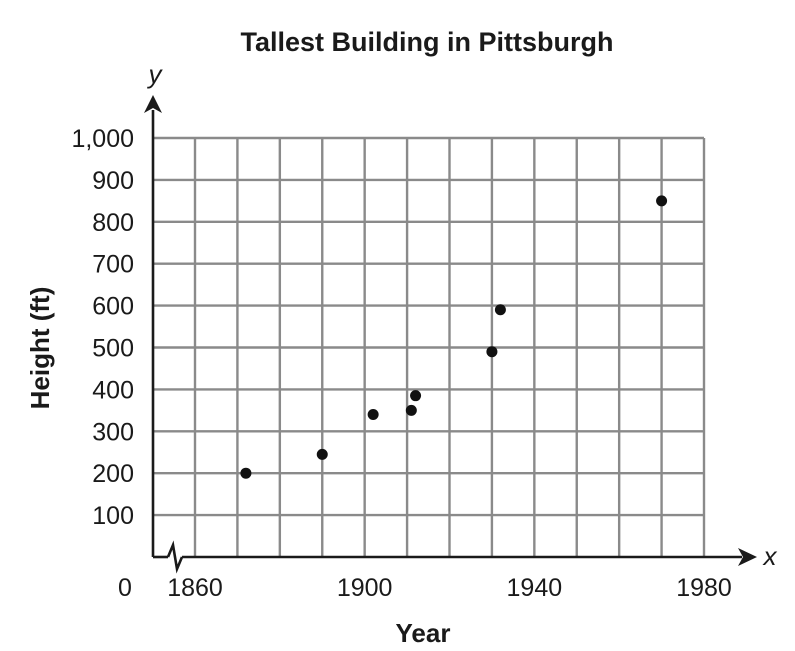 The width and height of the screenshot is (795, 651). What do you see at coordinates (113, 181) in the screenshot?
I see `y-tick-label: 900` at bounding box center [113, 181].